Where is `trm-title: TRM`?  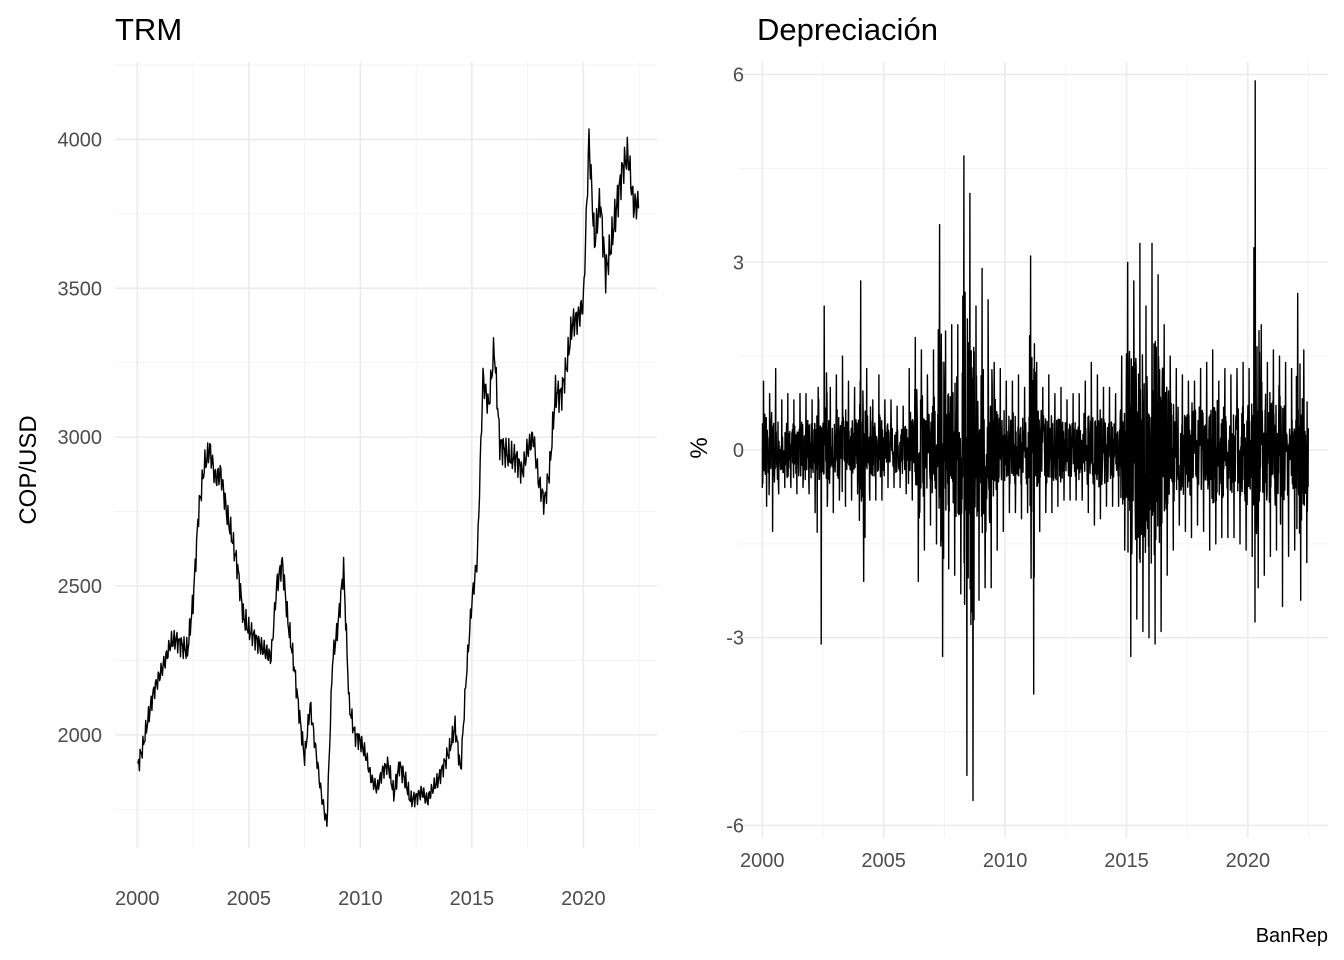 trm-title: TRM is located at coordinates (148, 29).